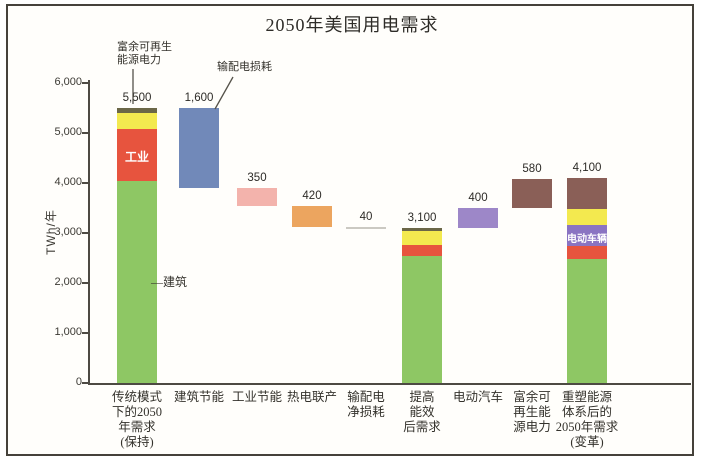 The image size is (704, 467). Describe the element at coordinates (137, 98) in the screenshot. I see `bar-value-label: 5,500` at that location.